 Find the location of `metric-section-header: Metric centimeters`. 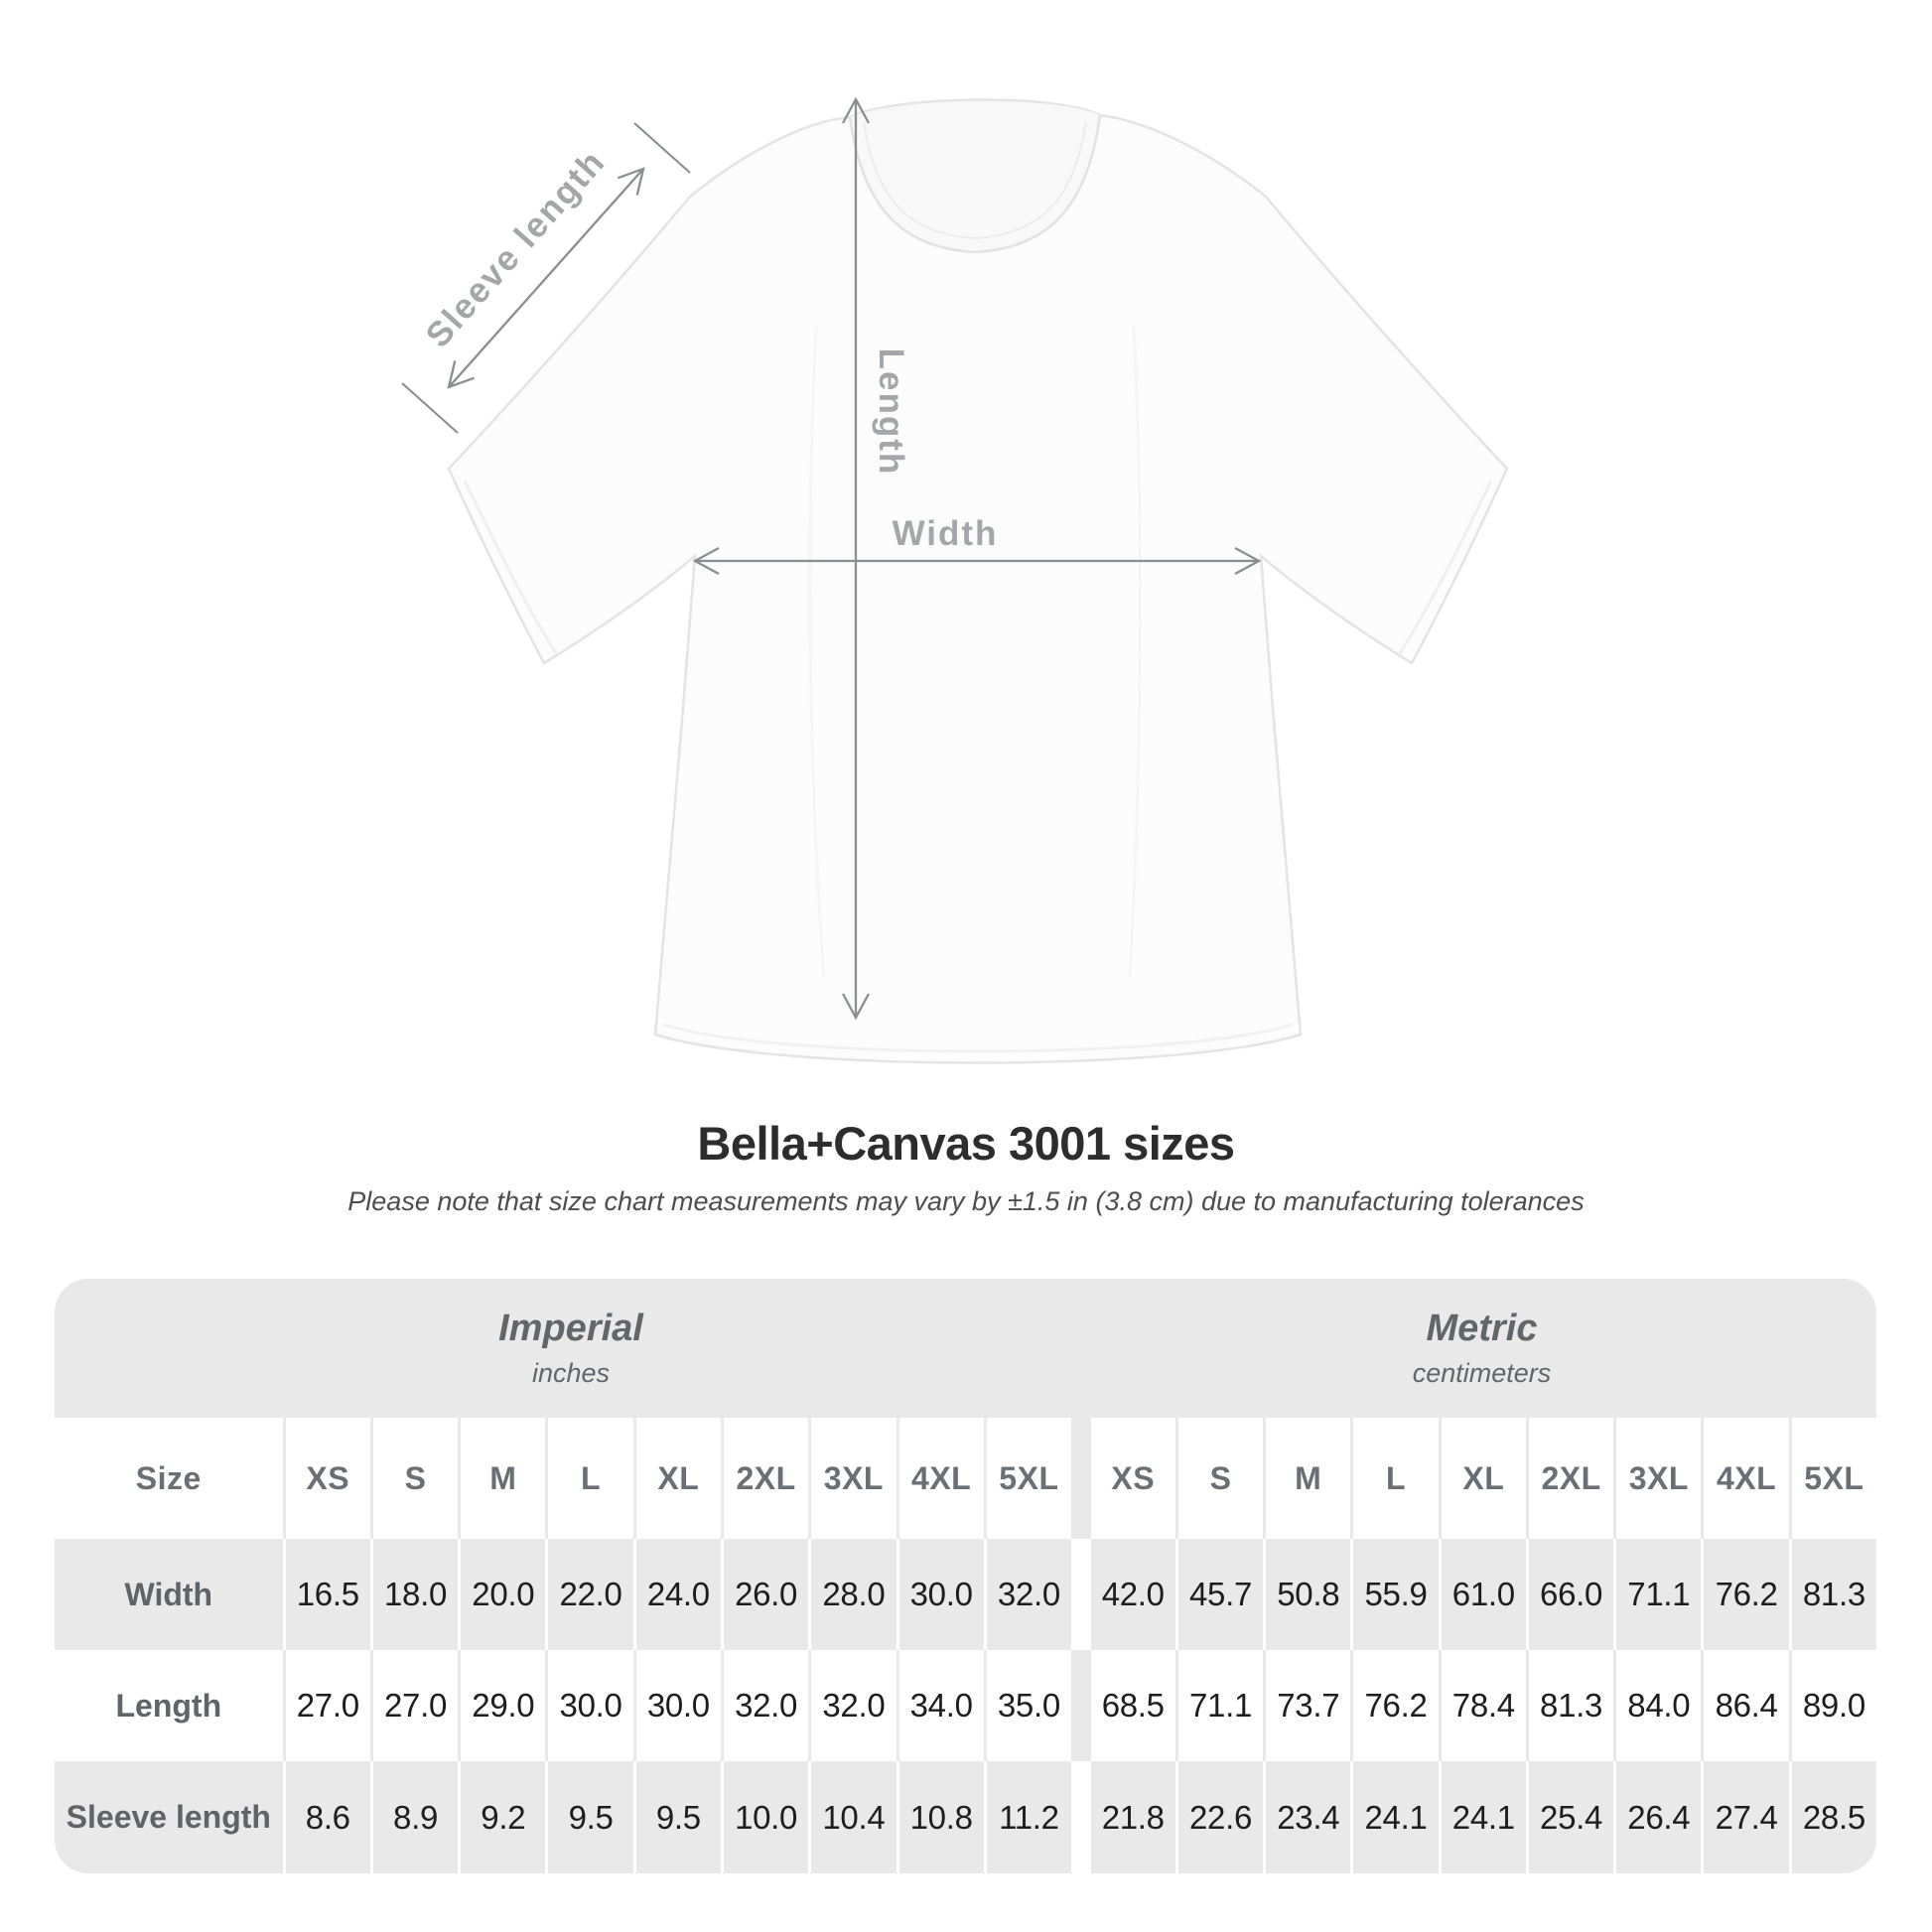

metric-section-header: Metric centimeters is located at coordinates (1481, 1348).